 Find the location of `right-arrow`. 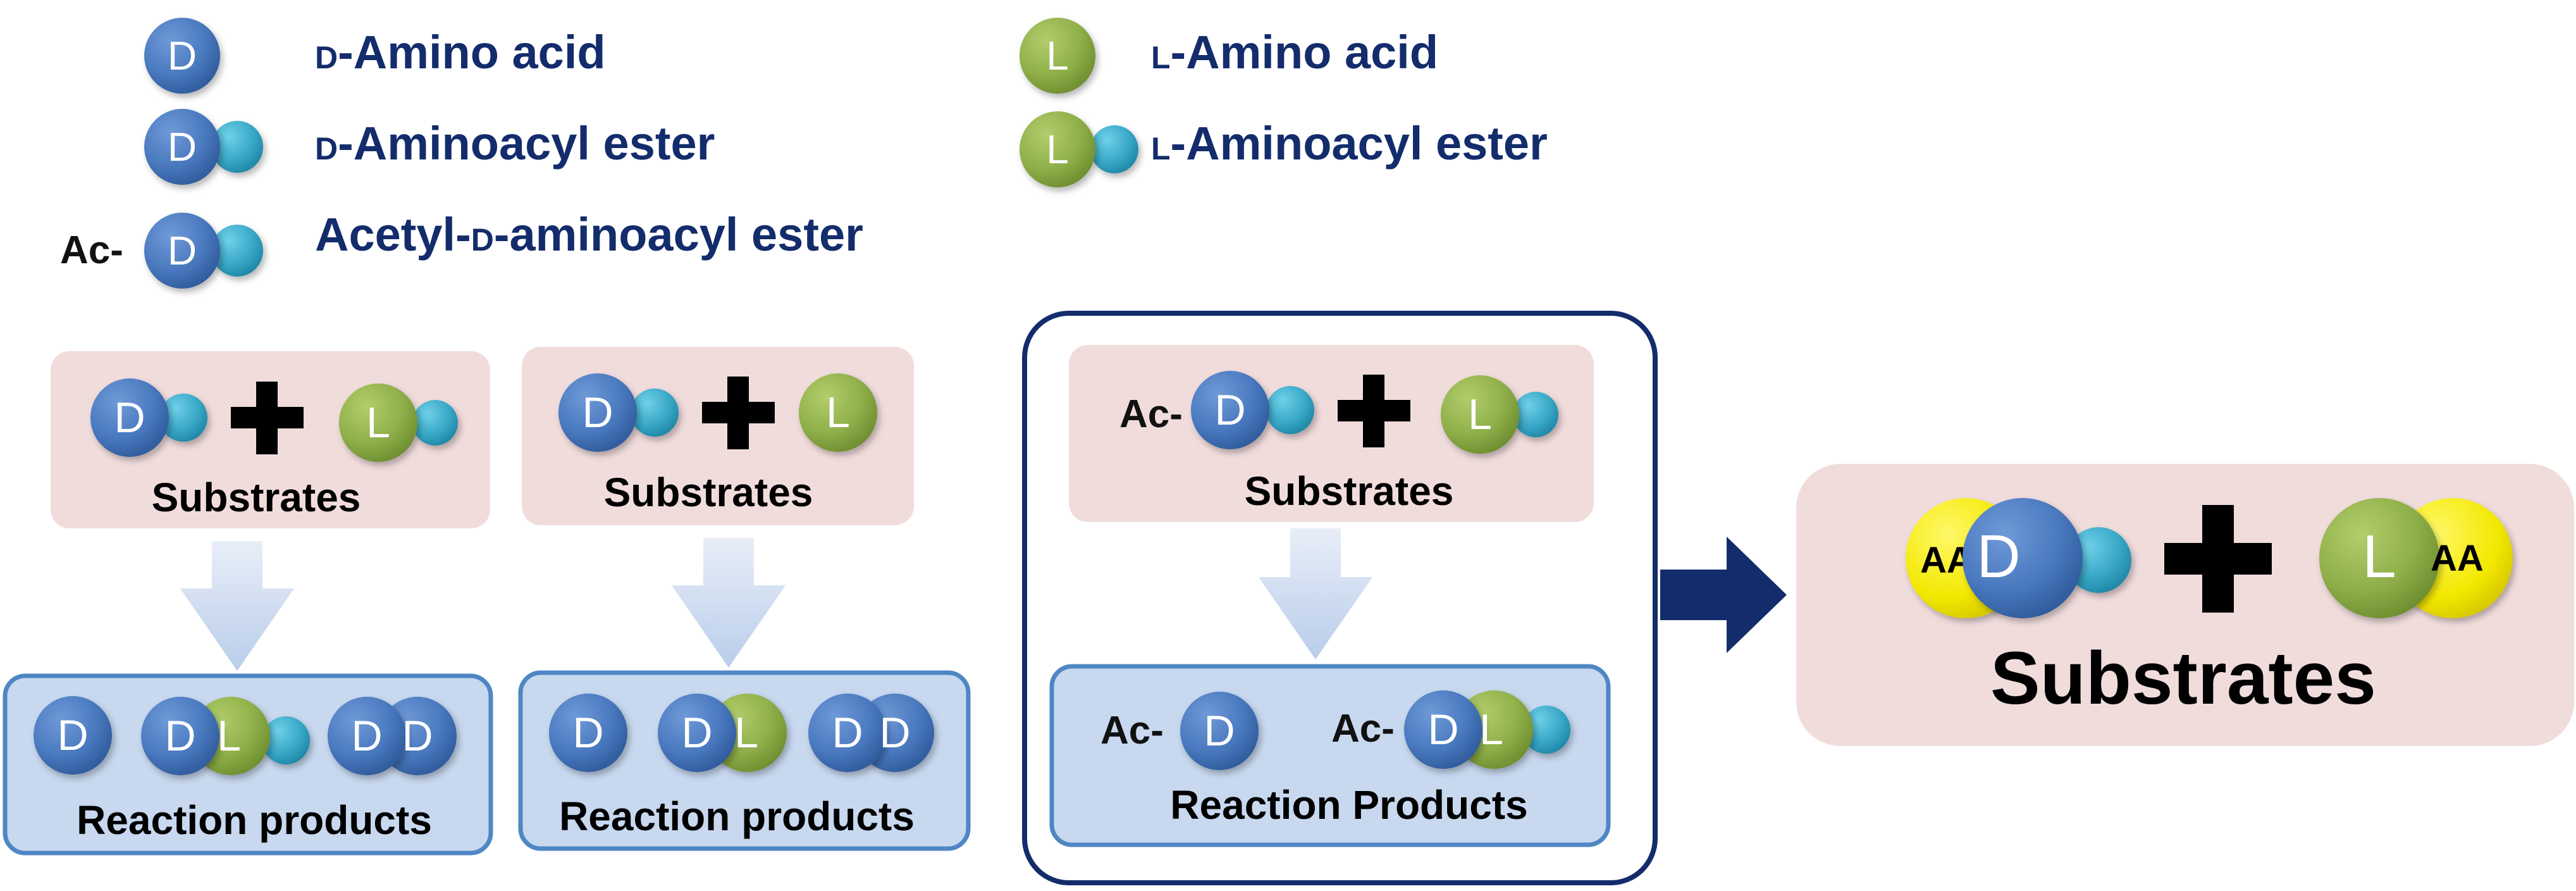

right-arrow is located at coordinates (1723, 595).